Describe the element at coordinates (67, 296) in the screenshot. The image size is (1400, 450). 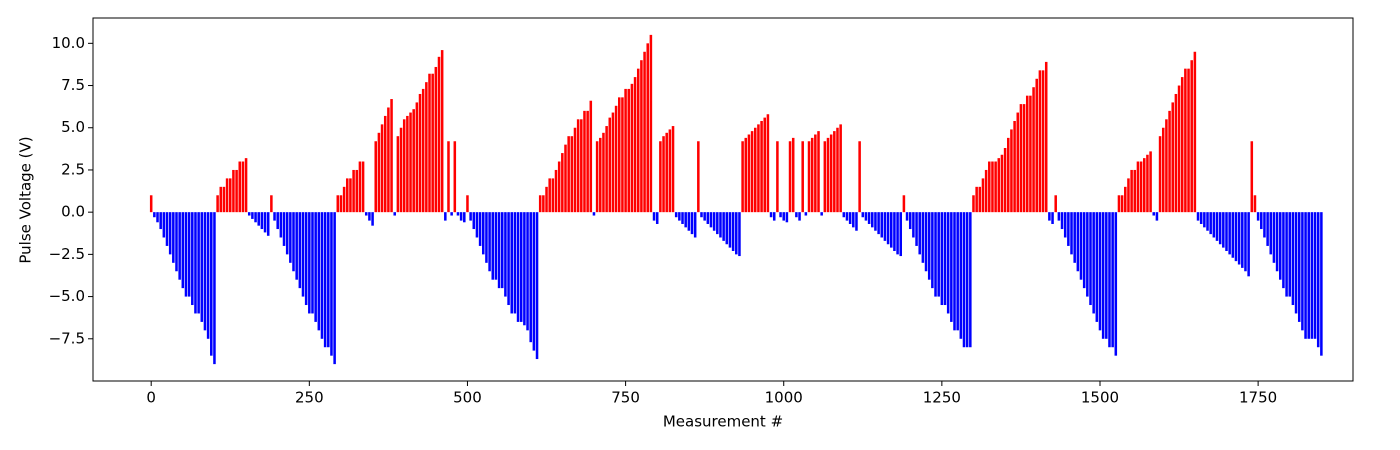
I see `y-tick-label: −5.0` at that location.